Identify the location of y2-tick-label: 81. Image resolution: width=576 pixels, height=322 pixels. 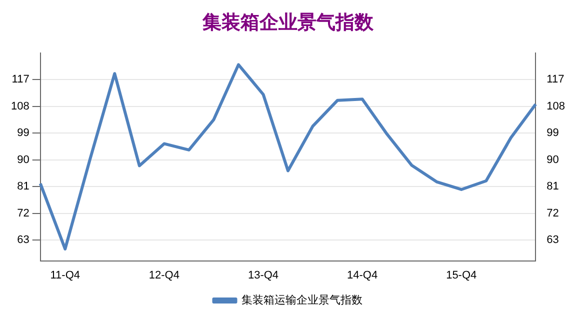
(552, 186).